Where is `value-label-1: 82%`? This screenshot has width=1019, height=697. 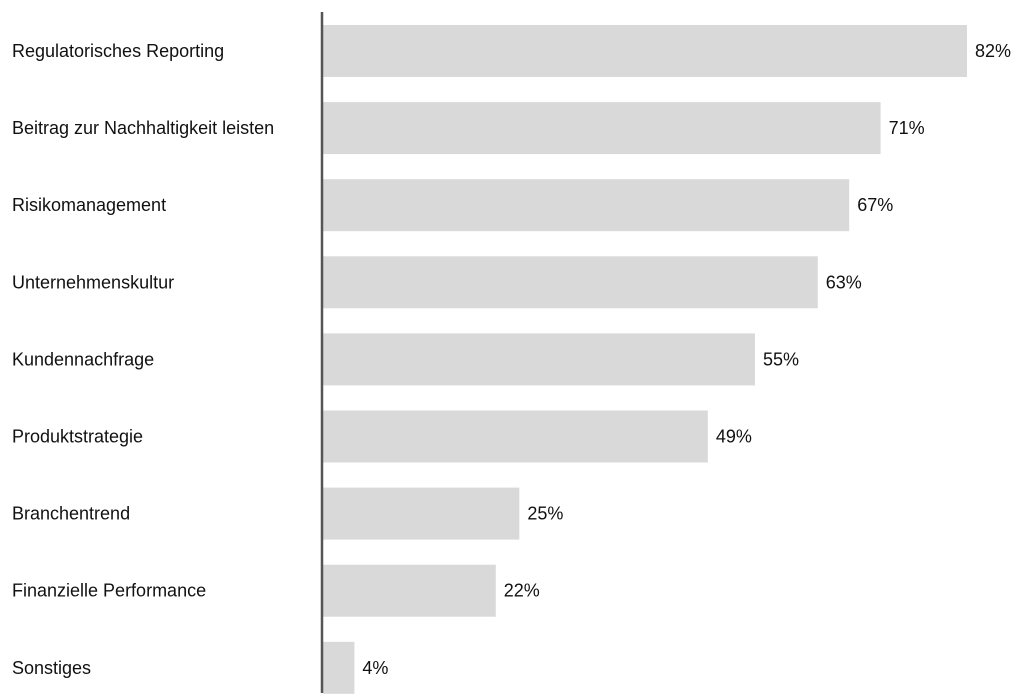
value-label-1: 82% is located at coordinates (993, 51).